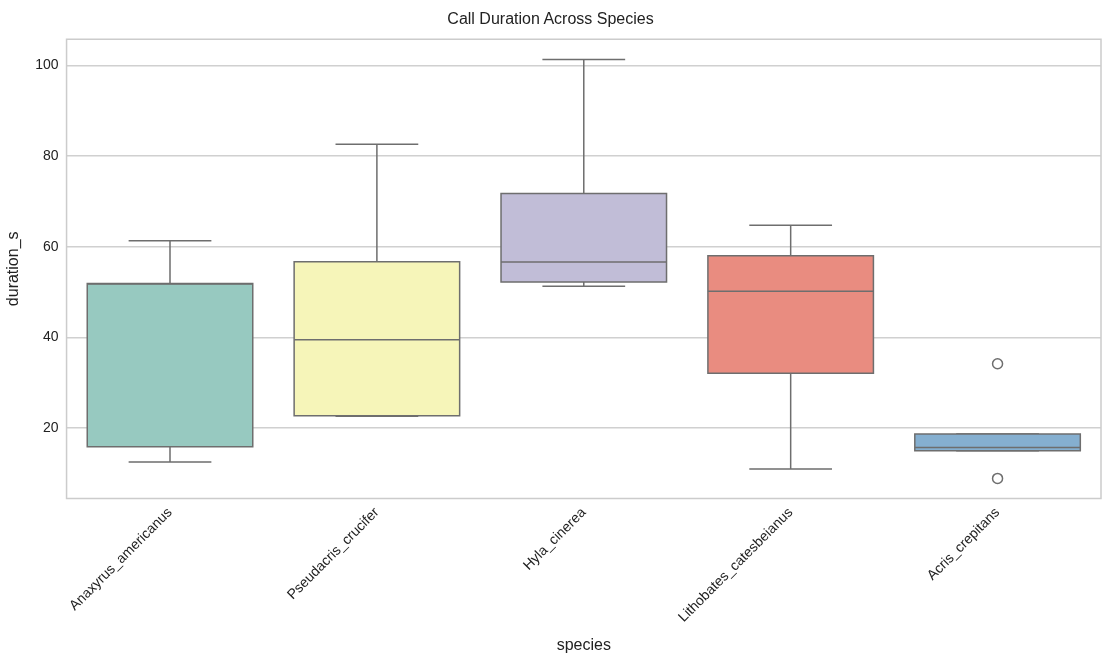 Image resolution: width=1103 pixels, height=659 pixels. Describe the element at coordinates (50, 336) in the screenshot. I see `y-tick-label: 40` at that location.